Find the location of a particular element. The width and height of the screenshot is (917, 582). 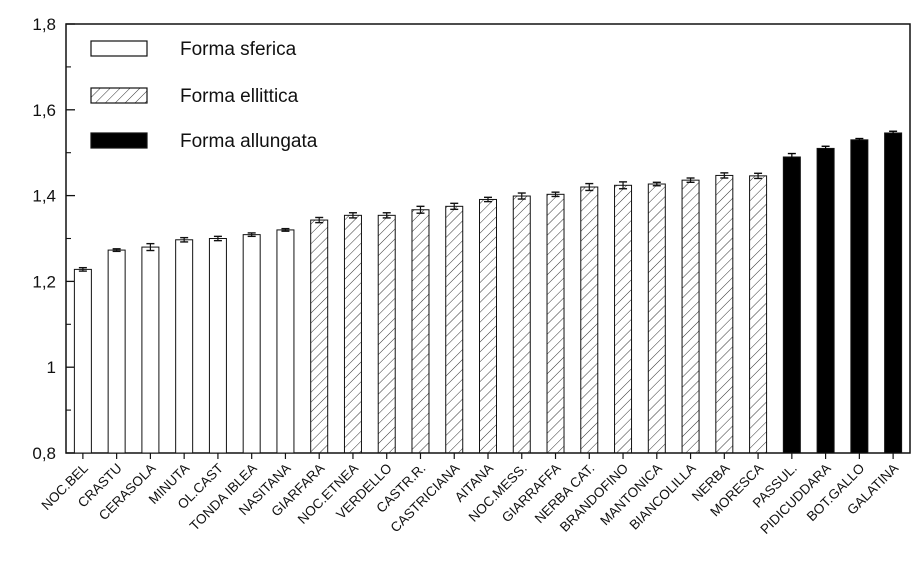

y-tick-label: 1,2 is located at coordinates (44, 281).